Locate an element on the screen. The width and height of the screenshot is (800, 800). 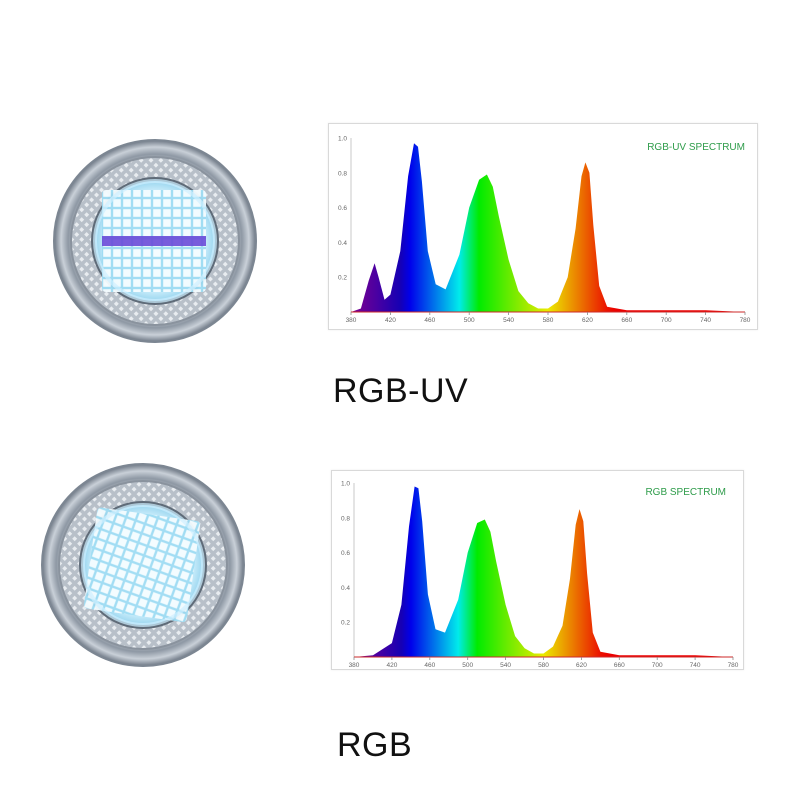
rgb-uv-caption: RGB-UV is located at coordinates (401, 391).